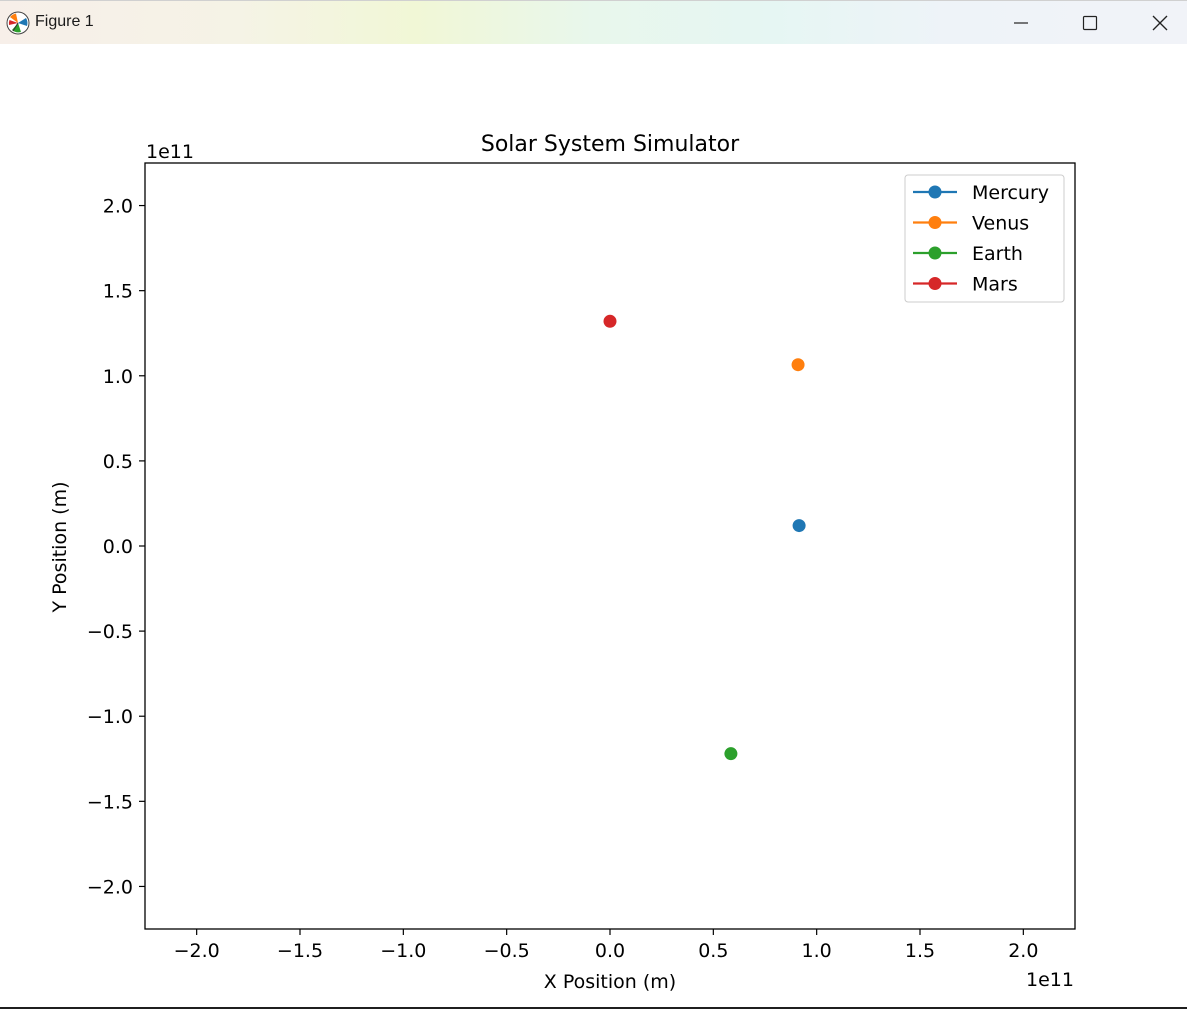  I want to click on planet-point-mars, so click(610, 321).